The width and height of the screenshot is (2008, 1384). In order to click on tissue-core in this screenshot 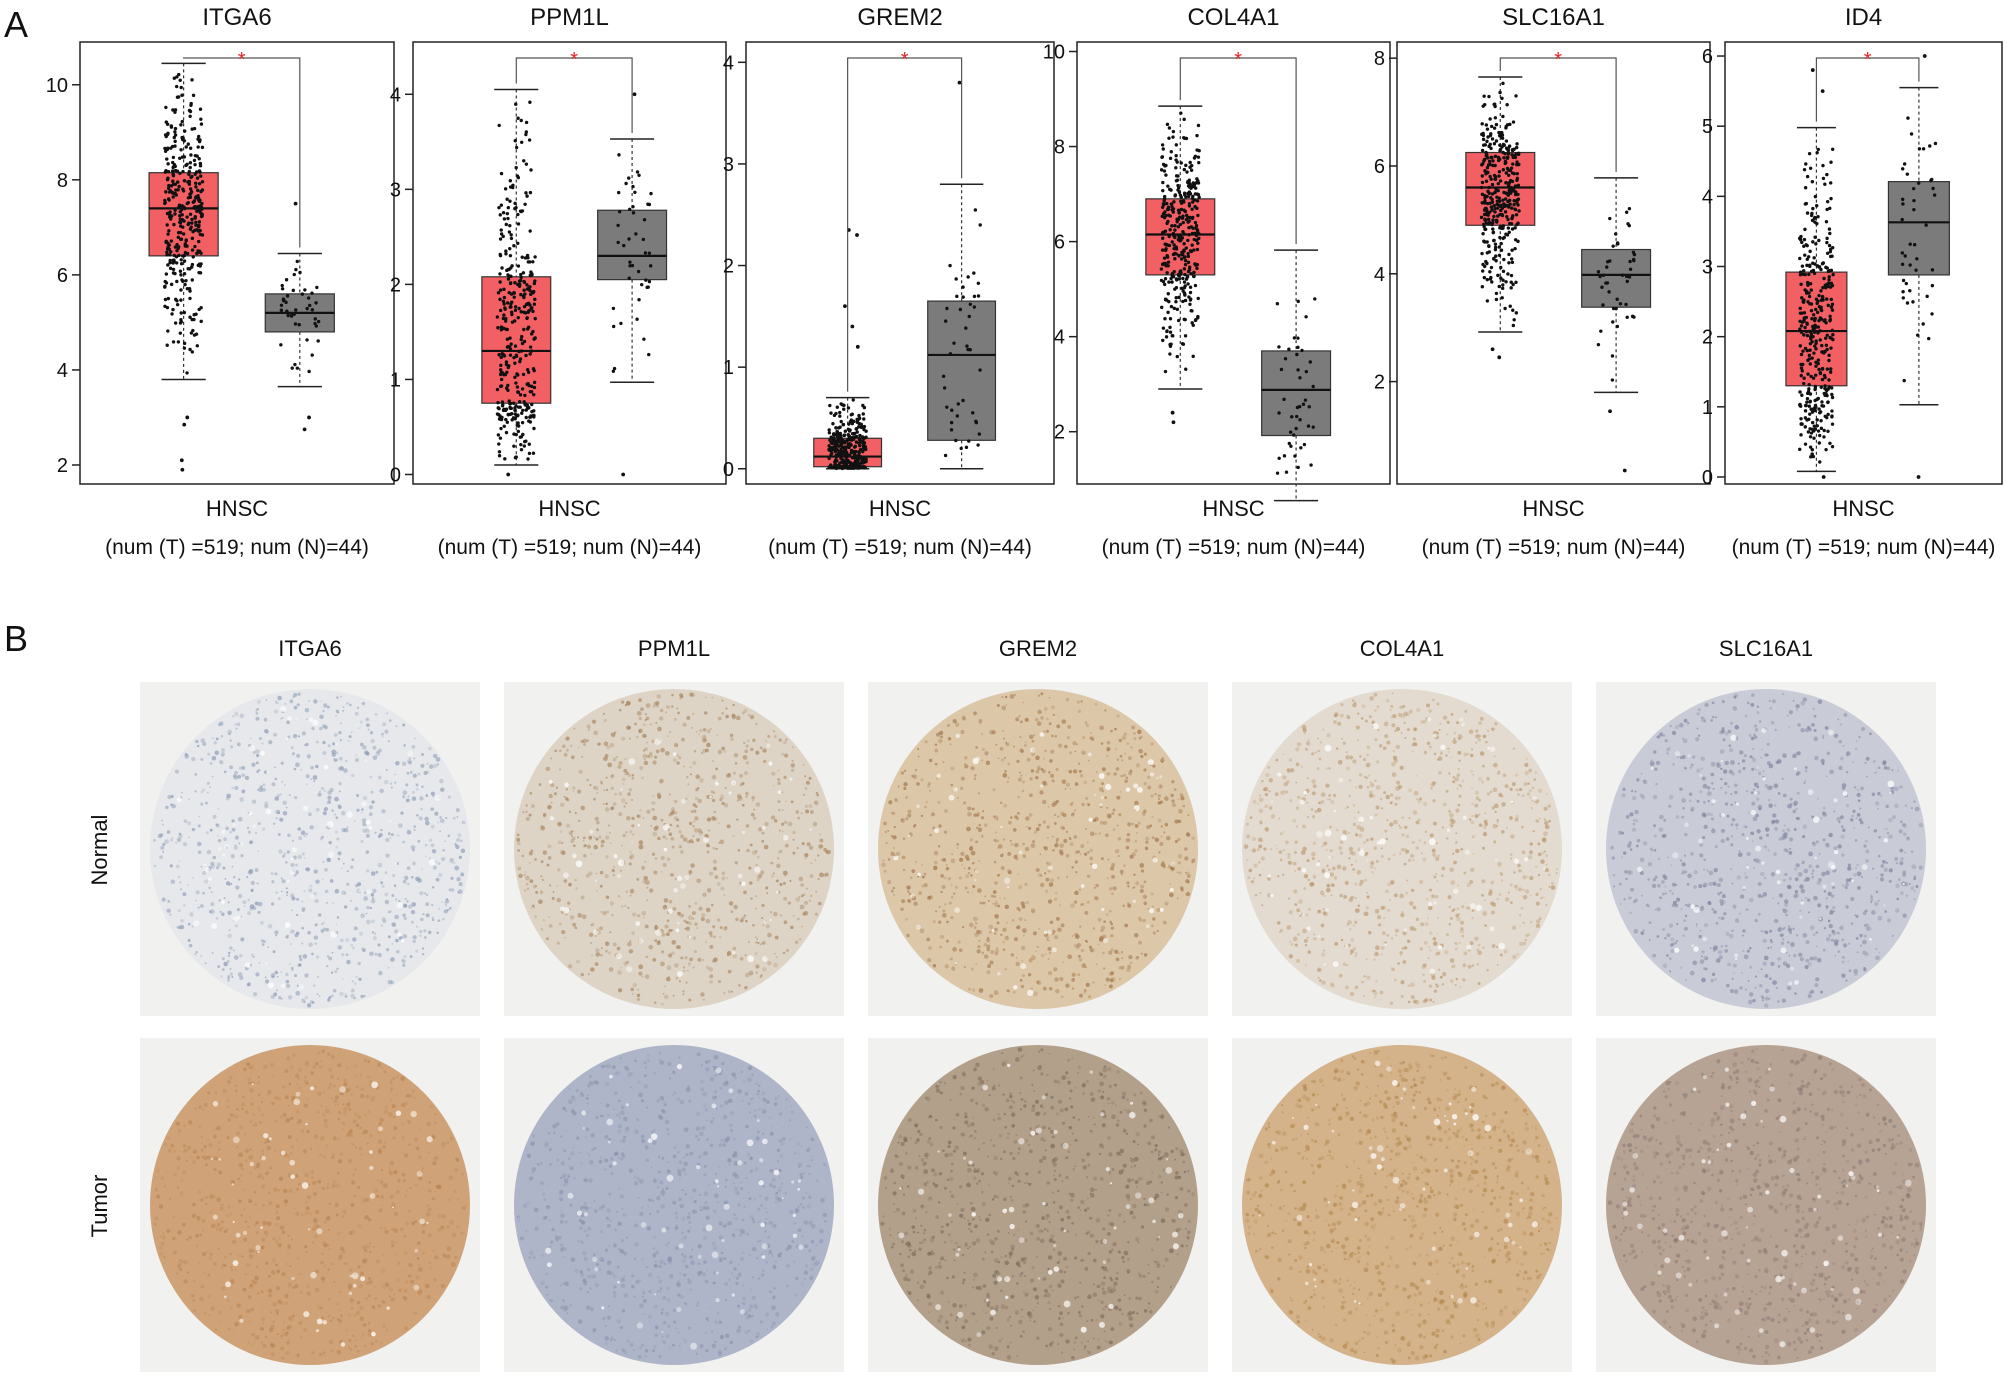, I will do `click(1038, 849)`.